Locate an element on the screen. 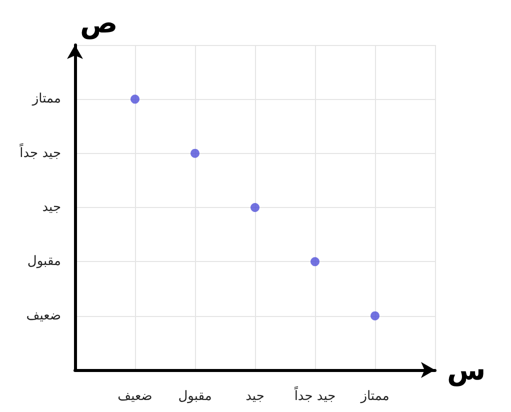 The image size is (511, 412). x-tick-label: ضعيف is located at coordinates (135, 396).